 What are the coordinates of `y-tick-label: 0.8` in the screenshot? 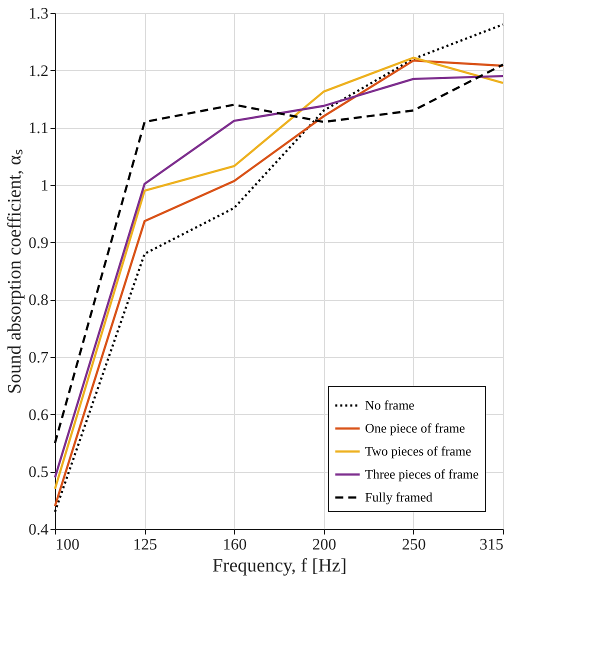 It's located at (38, 301).